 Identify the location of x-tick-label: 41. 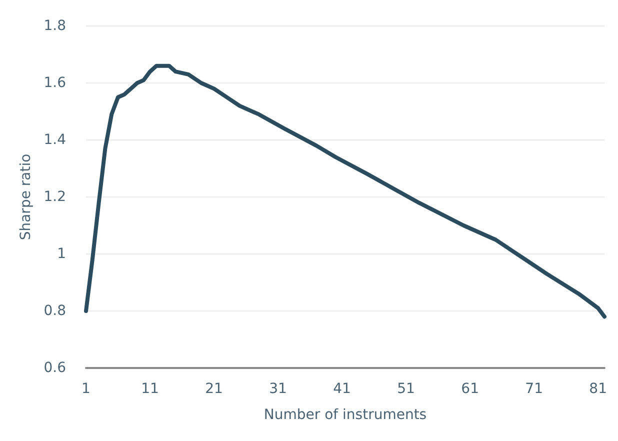
(342, 389).